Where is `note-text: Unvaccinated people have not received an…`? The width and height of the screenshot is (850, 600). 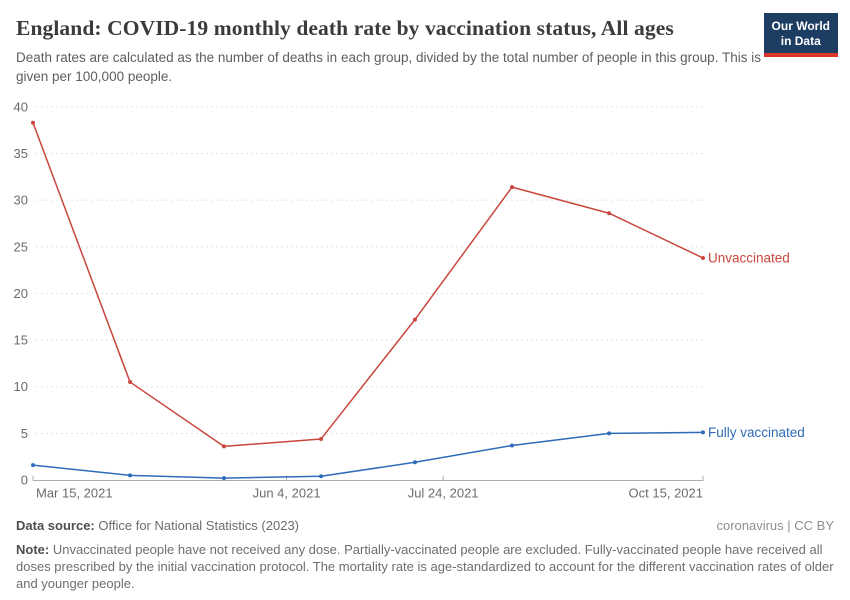
note-text: Unvaccinated people have not received an… is located at coordinates (425, 566).